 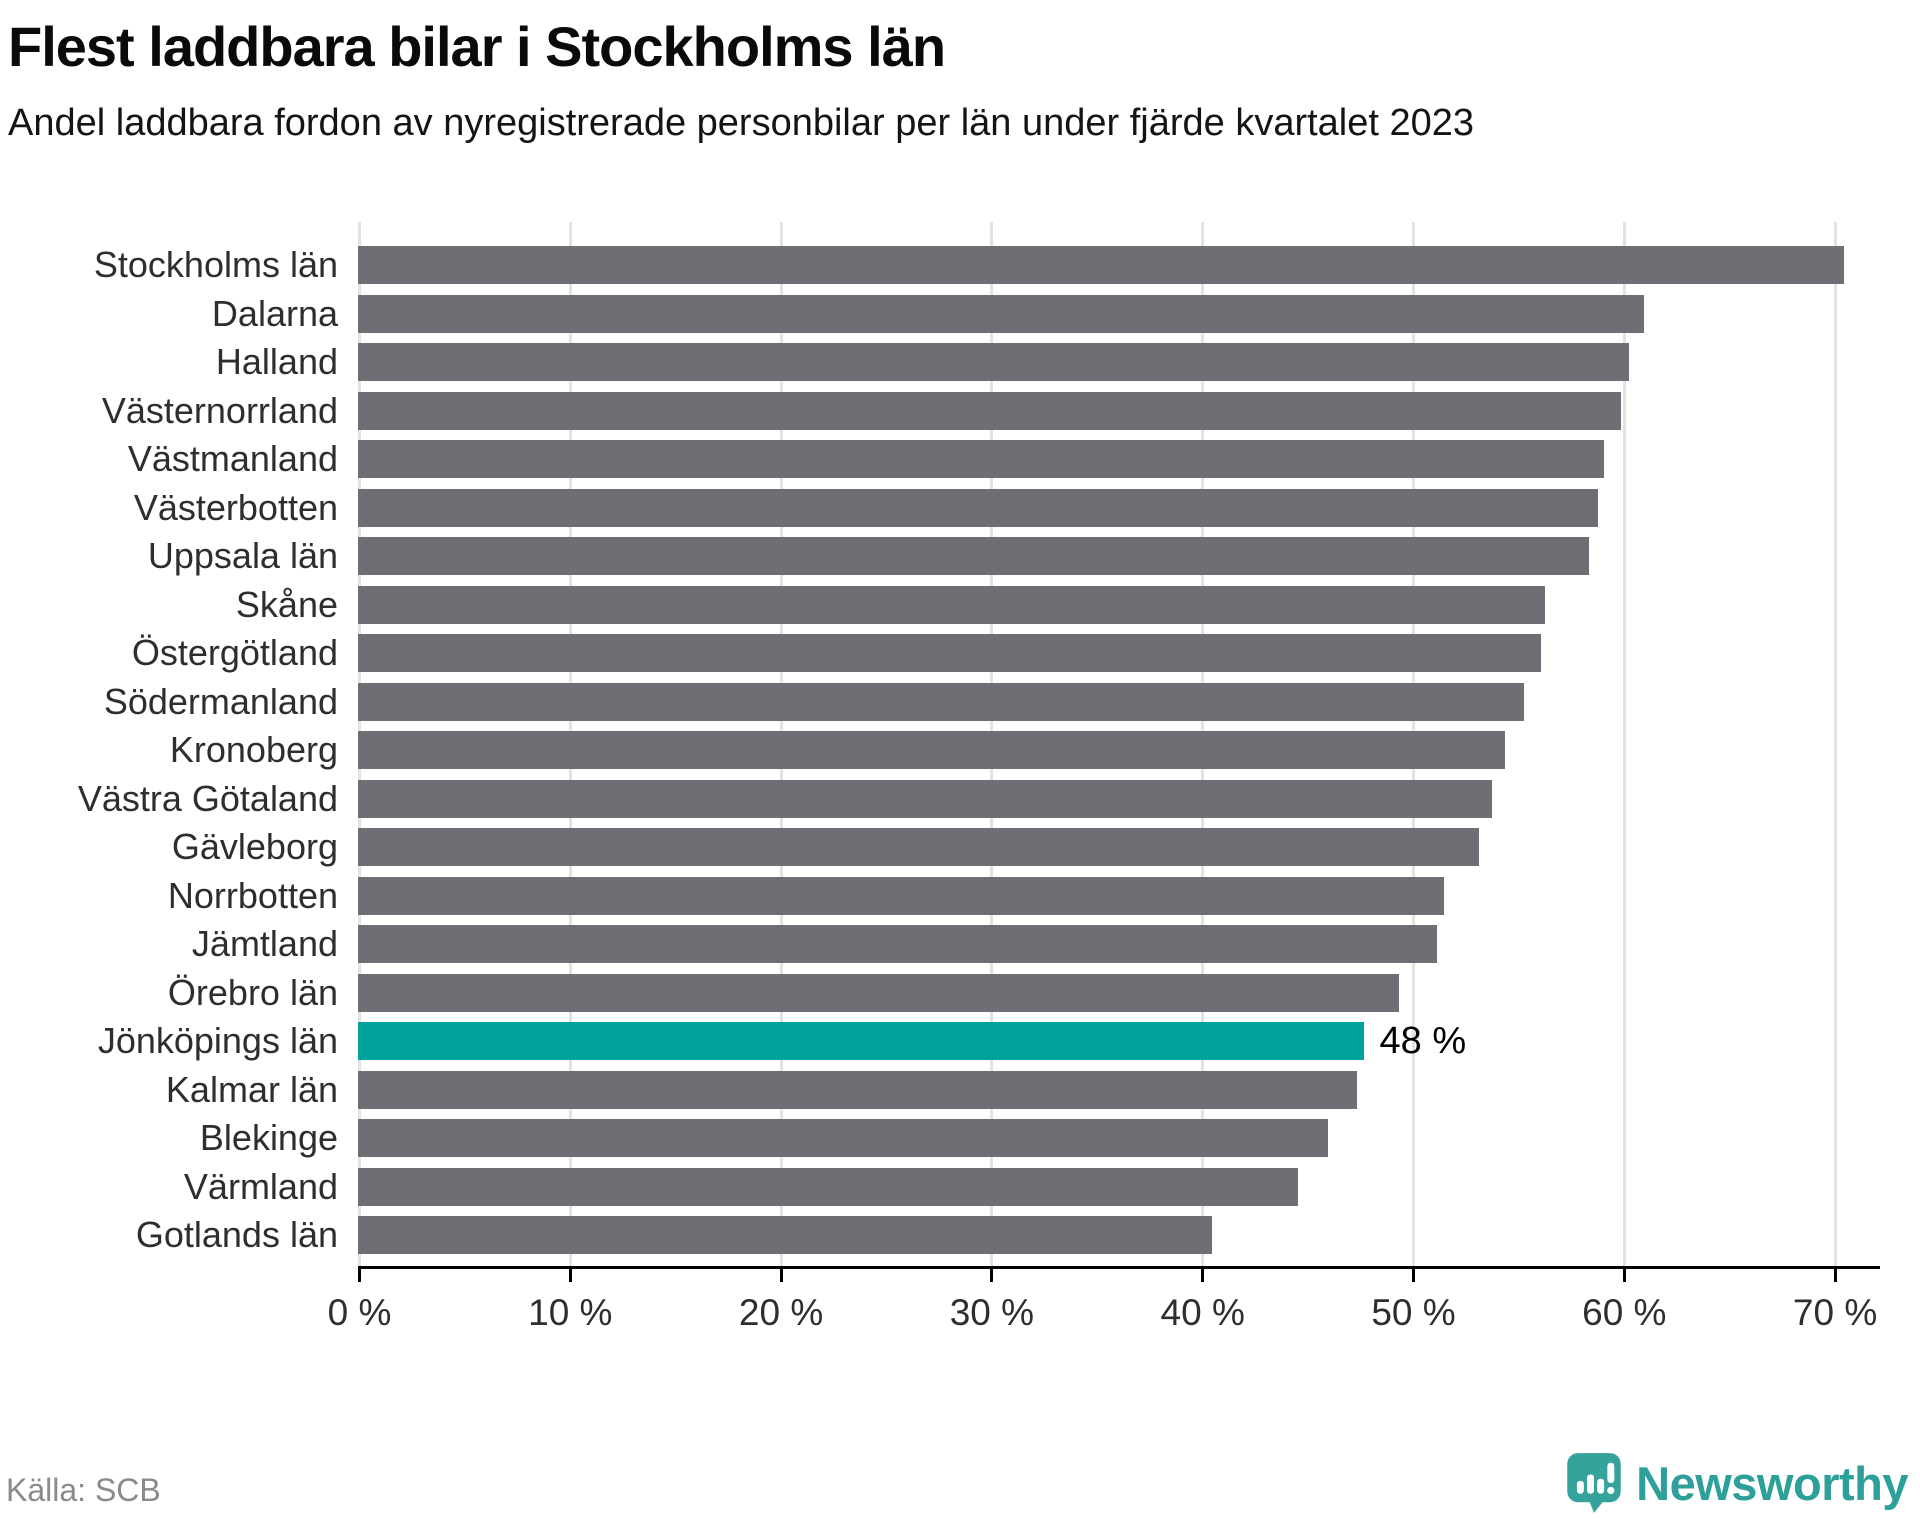 I want to click on bar-row: Skåne, so click(x=960, y=605).